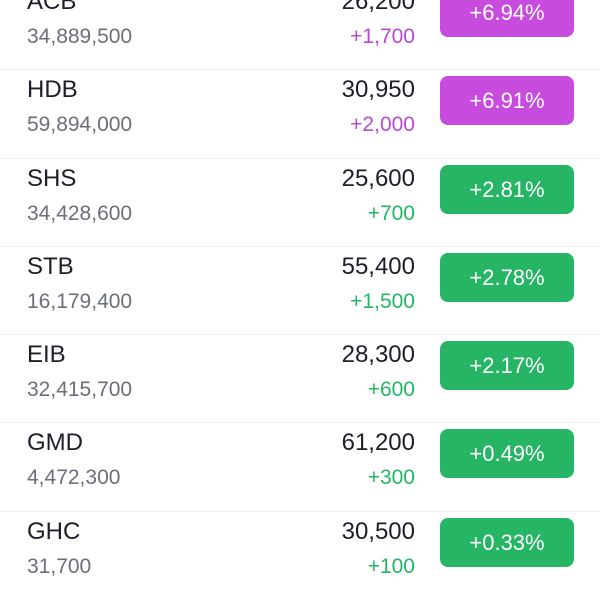 The width and height of the screenshot is (600, 600). I want to click on stock-price: 55,400, so click(378, 266).